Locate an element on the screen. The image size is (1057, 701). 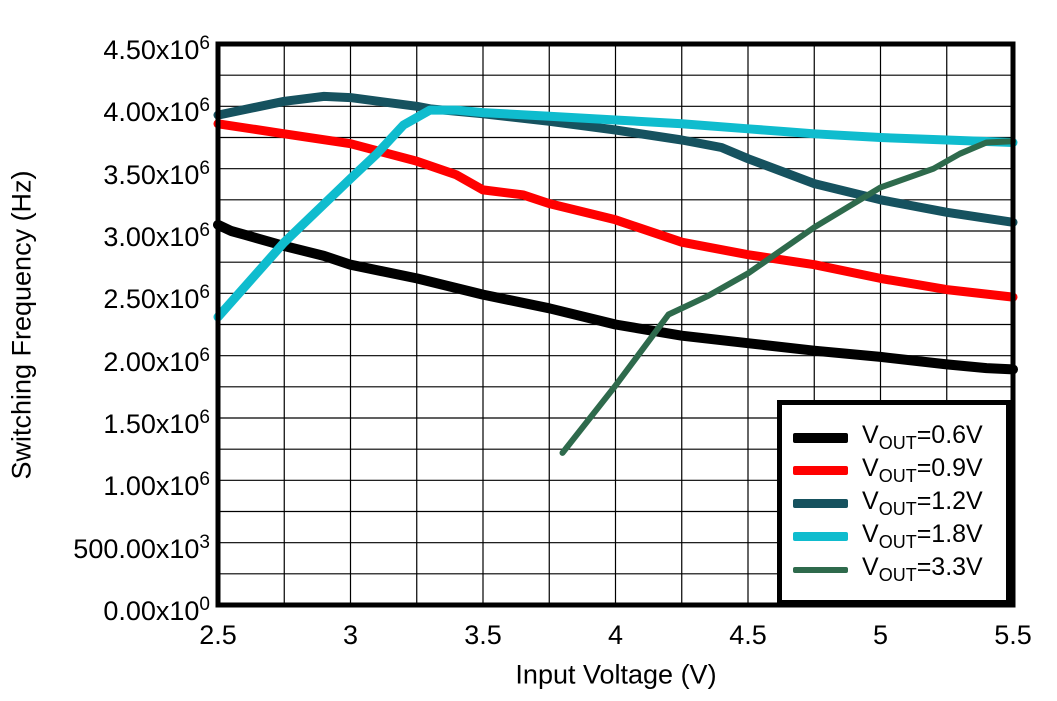
legend-item-vout-3v3: VOUT=3.3V is located at coordinates (894, 569).